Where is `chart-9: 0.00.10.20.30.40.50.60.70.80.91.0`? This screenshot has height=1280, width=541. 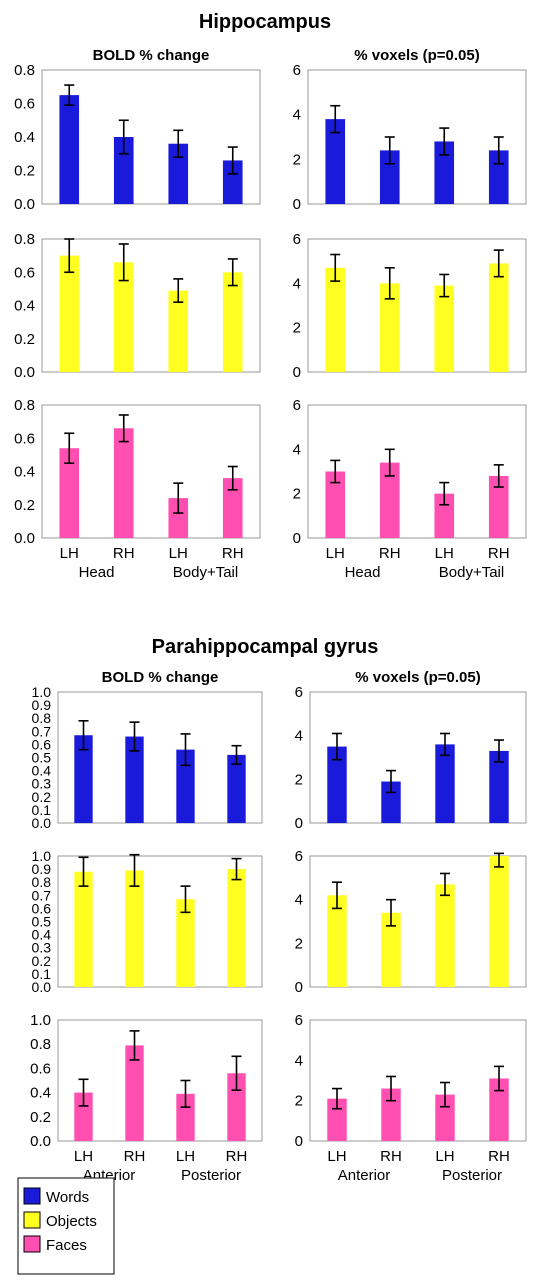 chart-9: 0.00.10.20.30.40.50.60.70.80.91.0 is located at coordinates (147, 921).